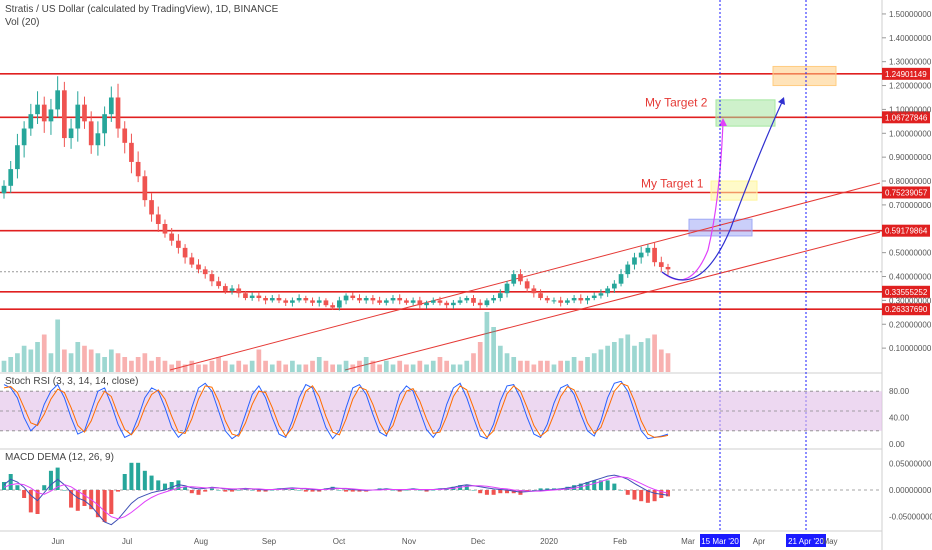 Image resolution: width=932 pixels, height=550 pixels. I want to click on price-tick-label: 0.90000000, so click(910, 157).